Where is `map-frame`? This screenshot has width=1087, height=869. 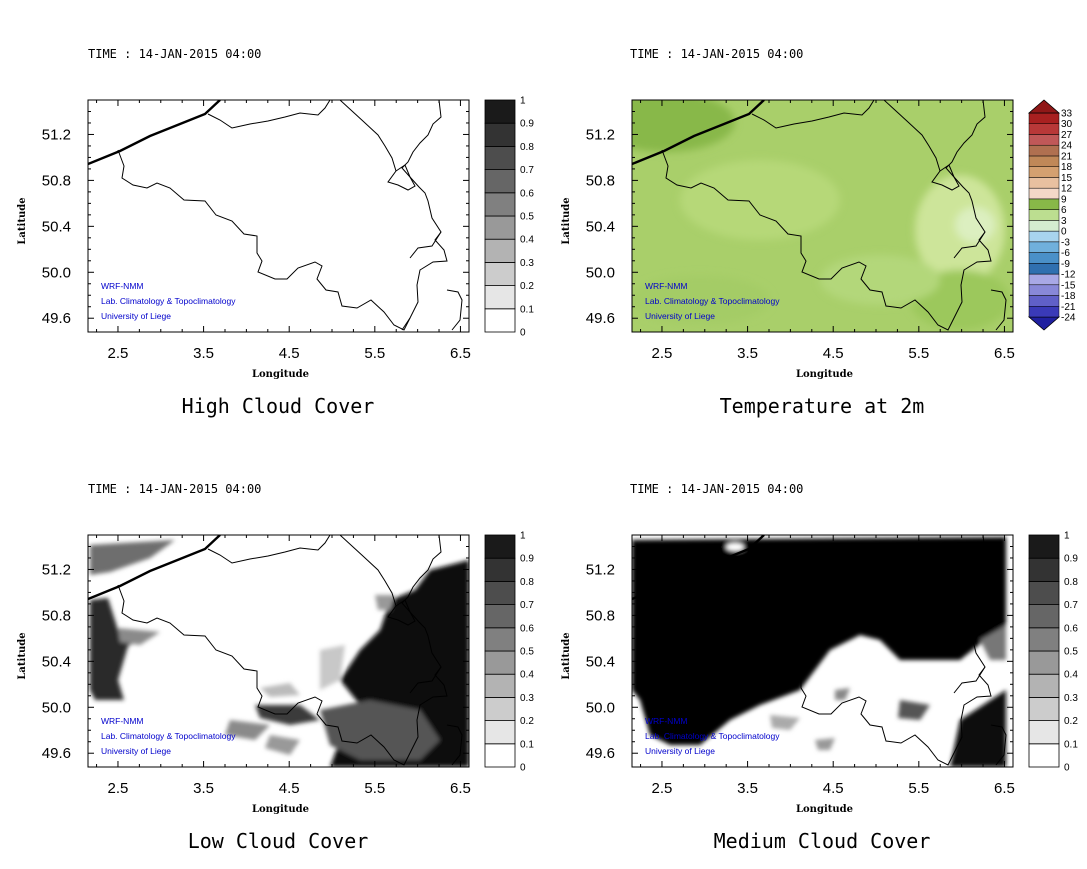
map-frame is located at coordinates (822, 216).